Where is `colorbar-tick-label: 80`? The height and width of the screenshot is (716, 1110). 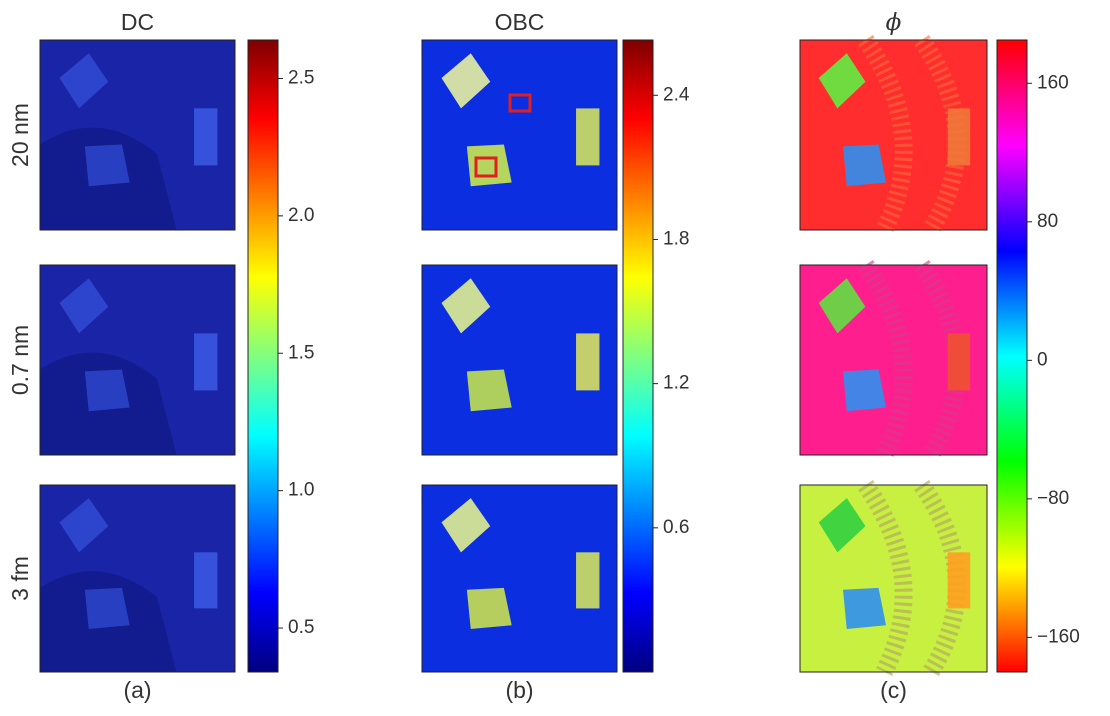
colorbar-tick-label: 80 is located at coordinates (1047, 221).